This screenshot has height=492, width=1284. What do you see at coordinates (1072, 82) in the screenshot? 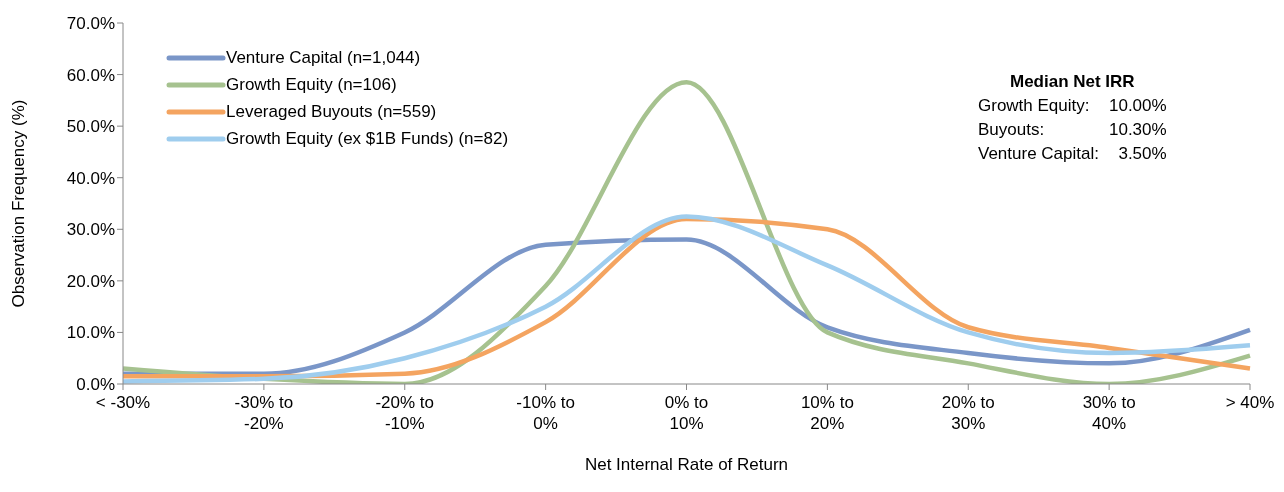
I see `annotation: Median Net IRR` at bounding box center [1072, 82].